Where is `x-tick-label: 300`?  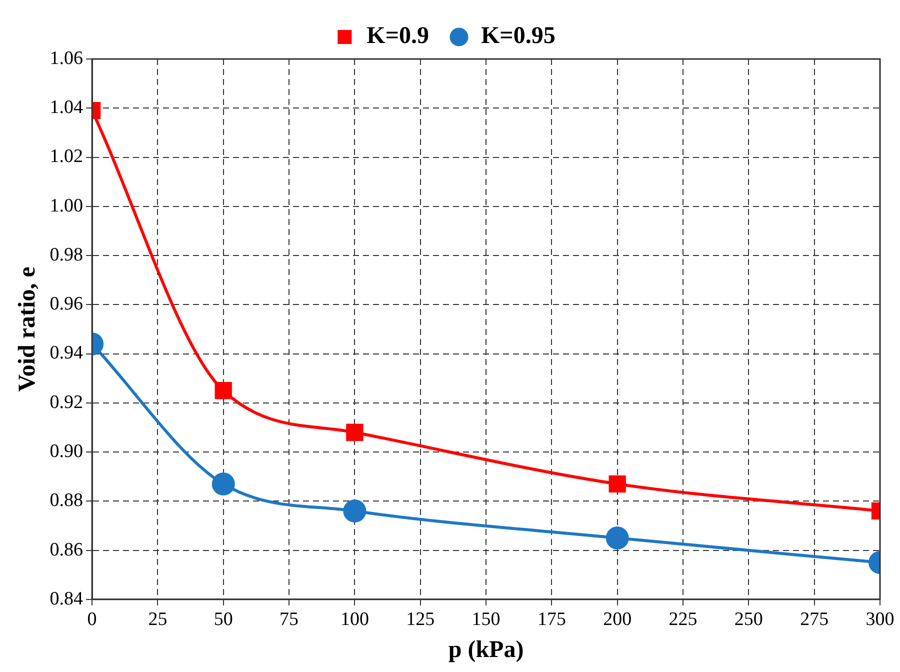 x-tick-label: 300 is located at coordinates (880, 619).